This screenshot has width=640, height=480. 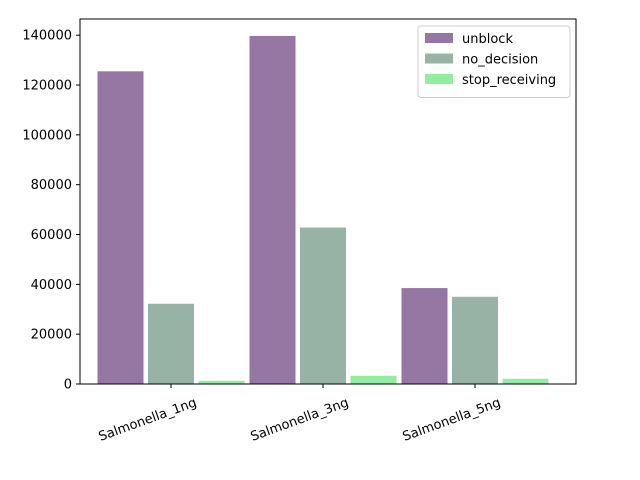 I want to click on legend-swatch-stop_receiving, so click(x=439, y=79).